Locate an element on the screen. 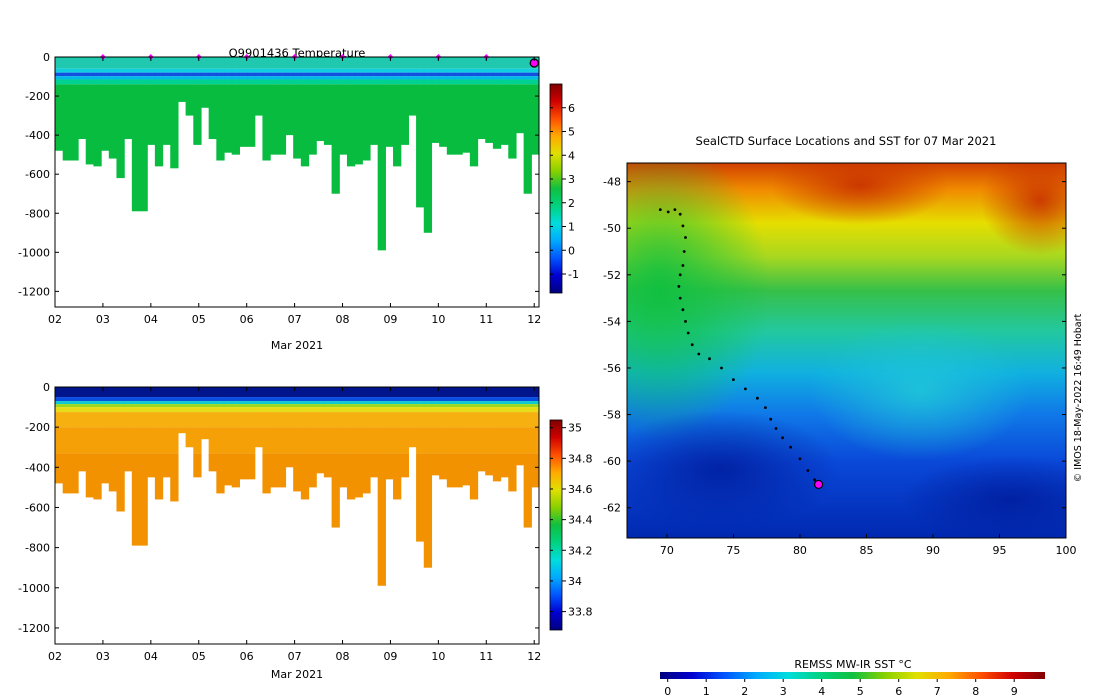  x-tick-label: 09 is located at coordinates (390, 656).